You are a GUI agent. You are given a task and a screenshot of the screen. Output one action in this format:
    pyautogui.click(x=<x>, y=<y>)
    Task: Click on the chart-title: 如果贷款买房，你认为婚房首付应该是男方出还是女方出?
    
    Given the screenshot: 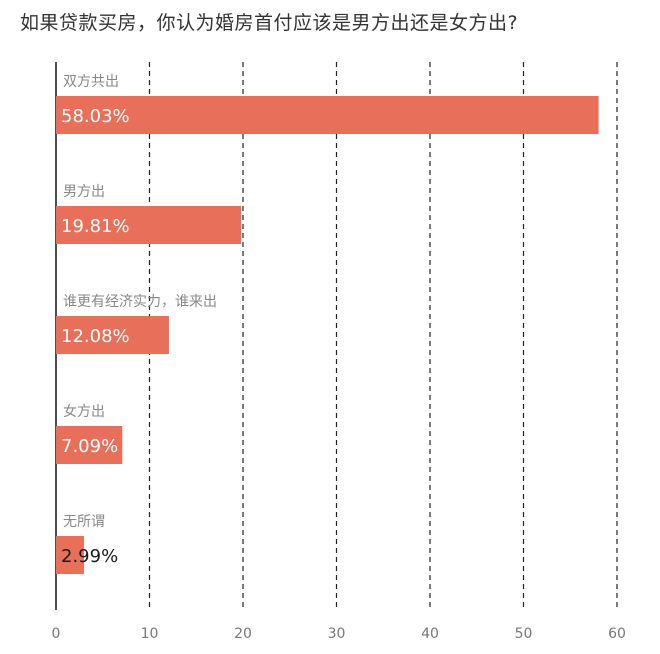 What is the action you would take?
    pyautogui.click(x=269, y=23)
    